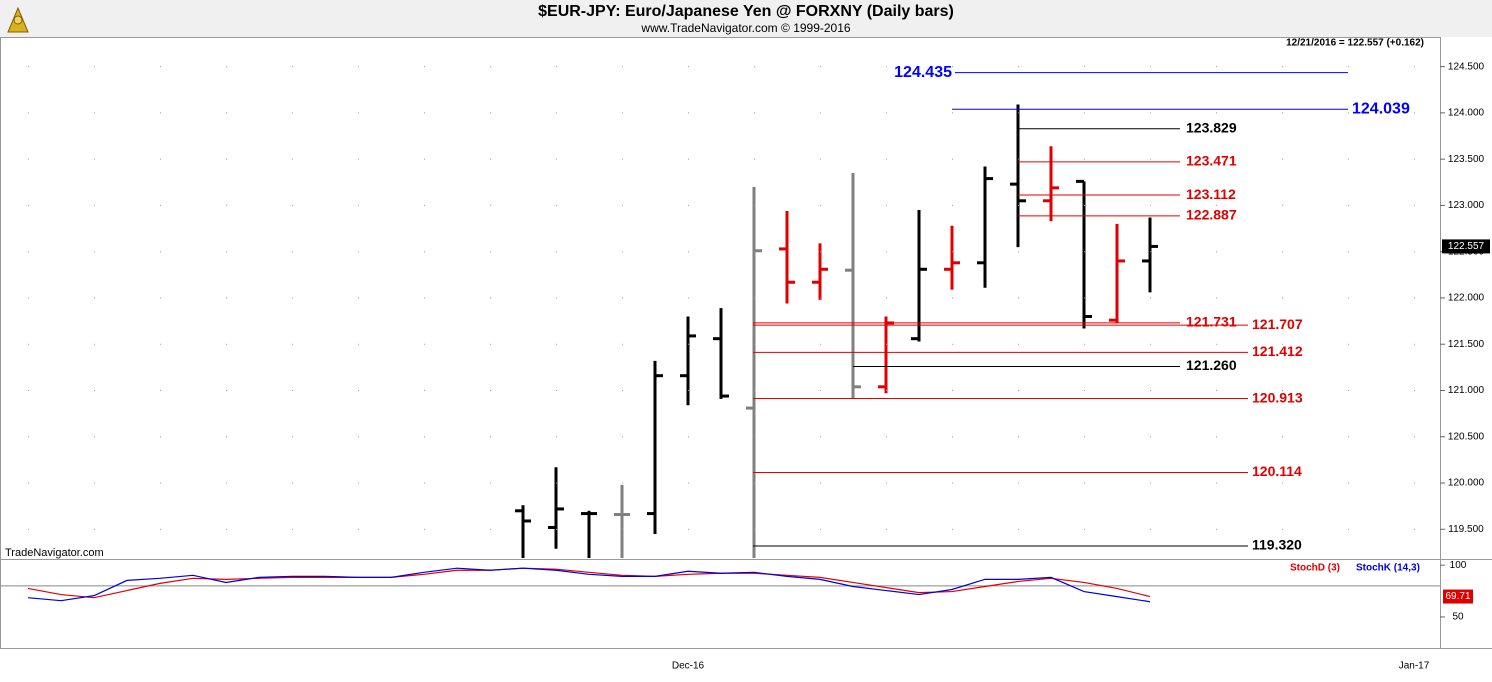  Describe the element at coordinates (1277, 545) in the screenshot. I see `level-label: 119.320` at that location.